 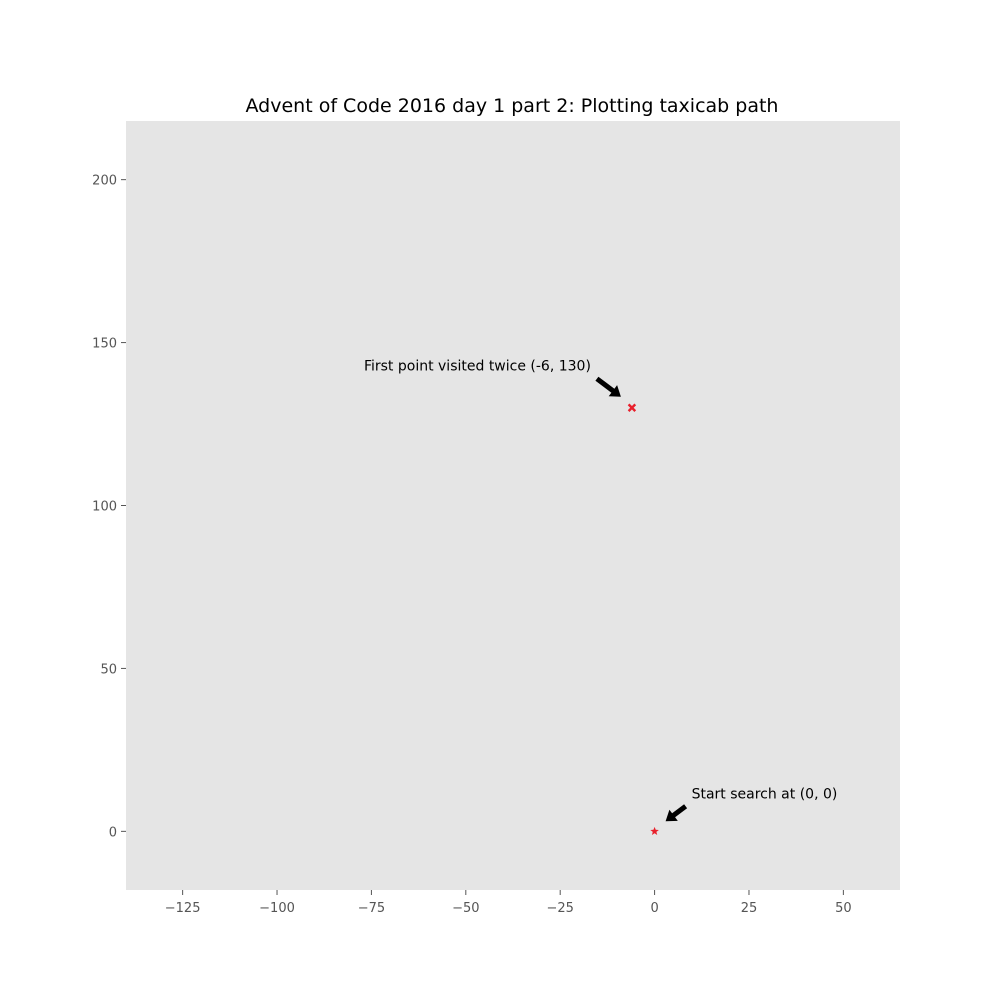 I want to click on y-tick-label: 0, so click(x=113, y=832).